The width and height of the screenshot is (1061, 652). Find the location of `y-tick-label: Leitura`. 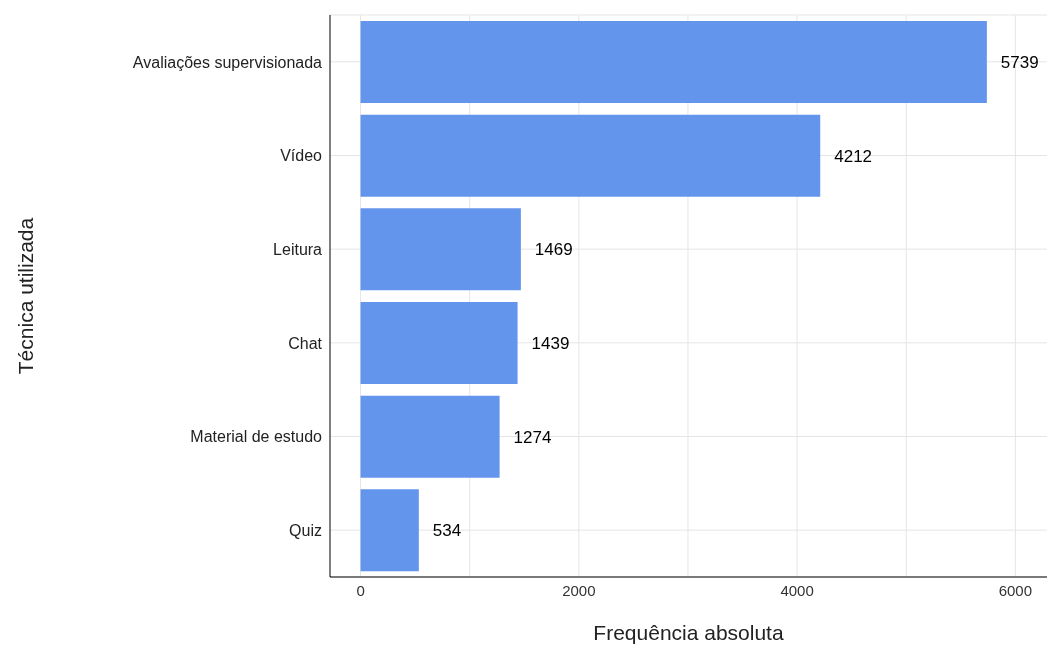

y-tick-label: Leitura is located at coordinates (298, 249).